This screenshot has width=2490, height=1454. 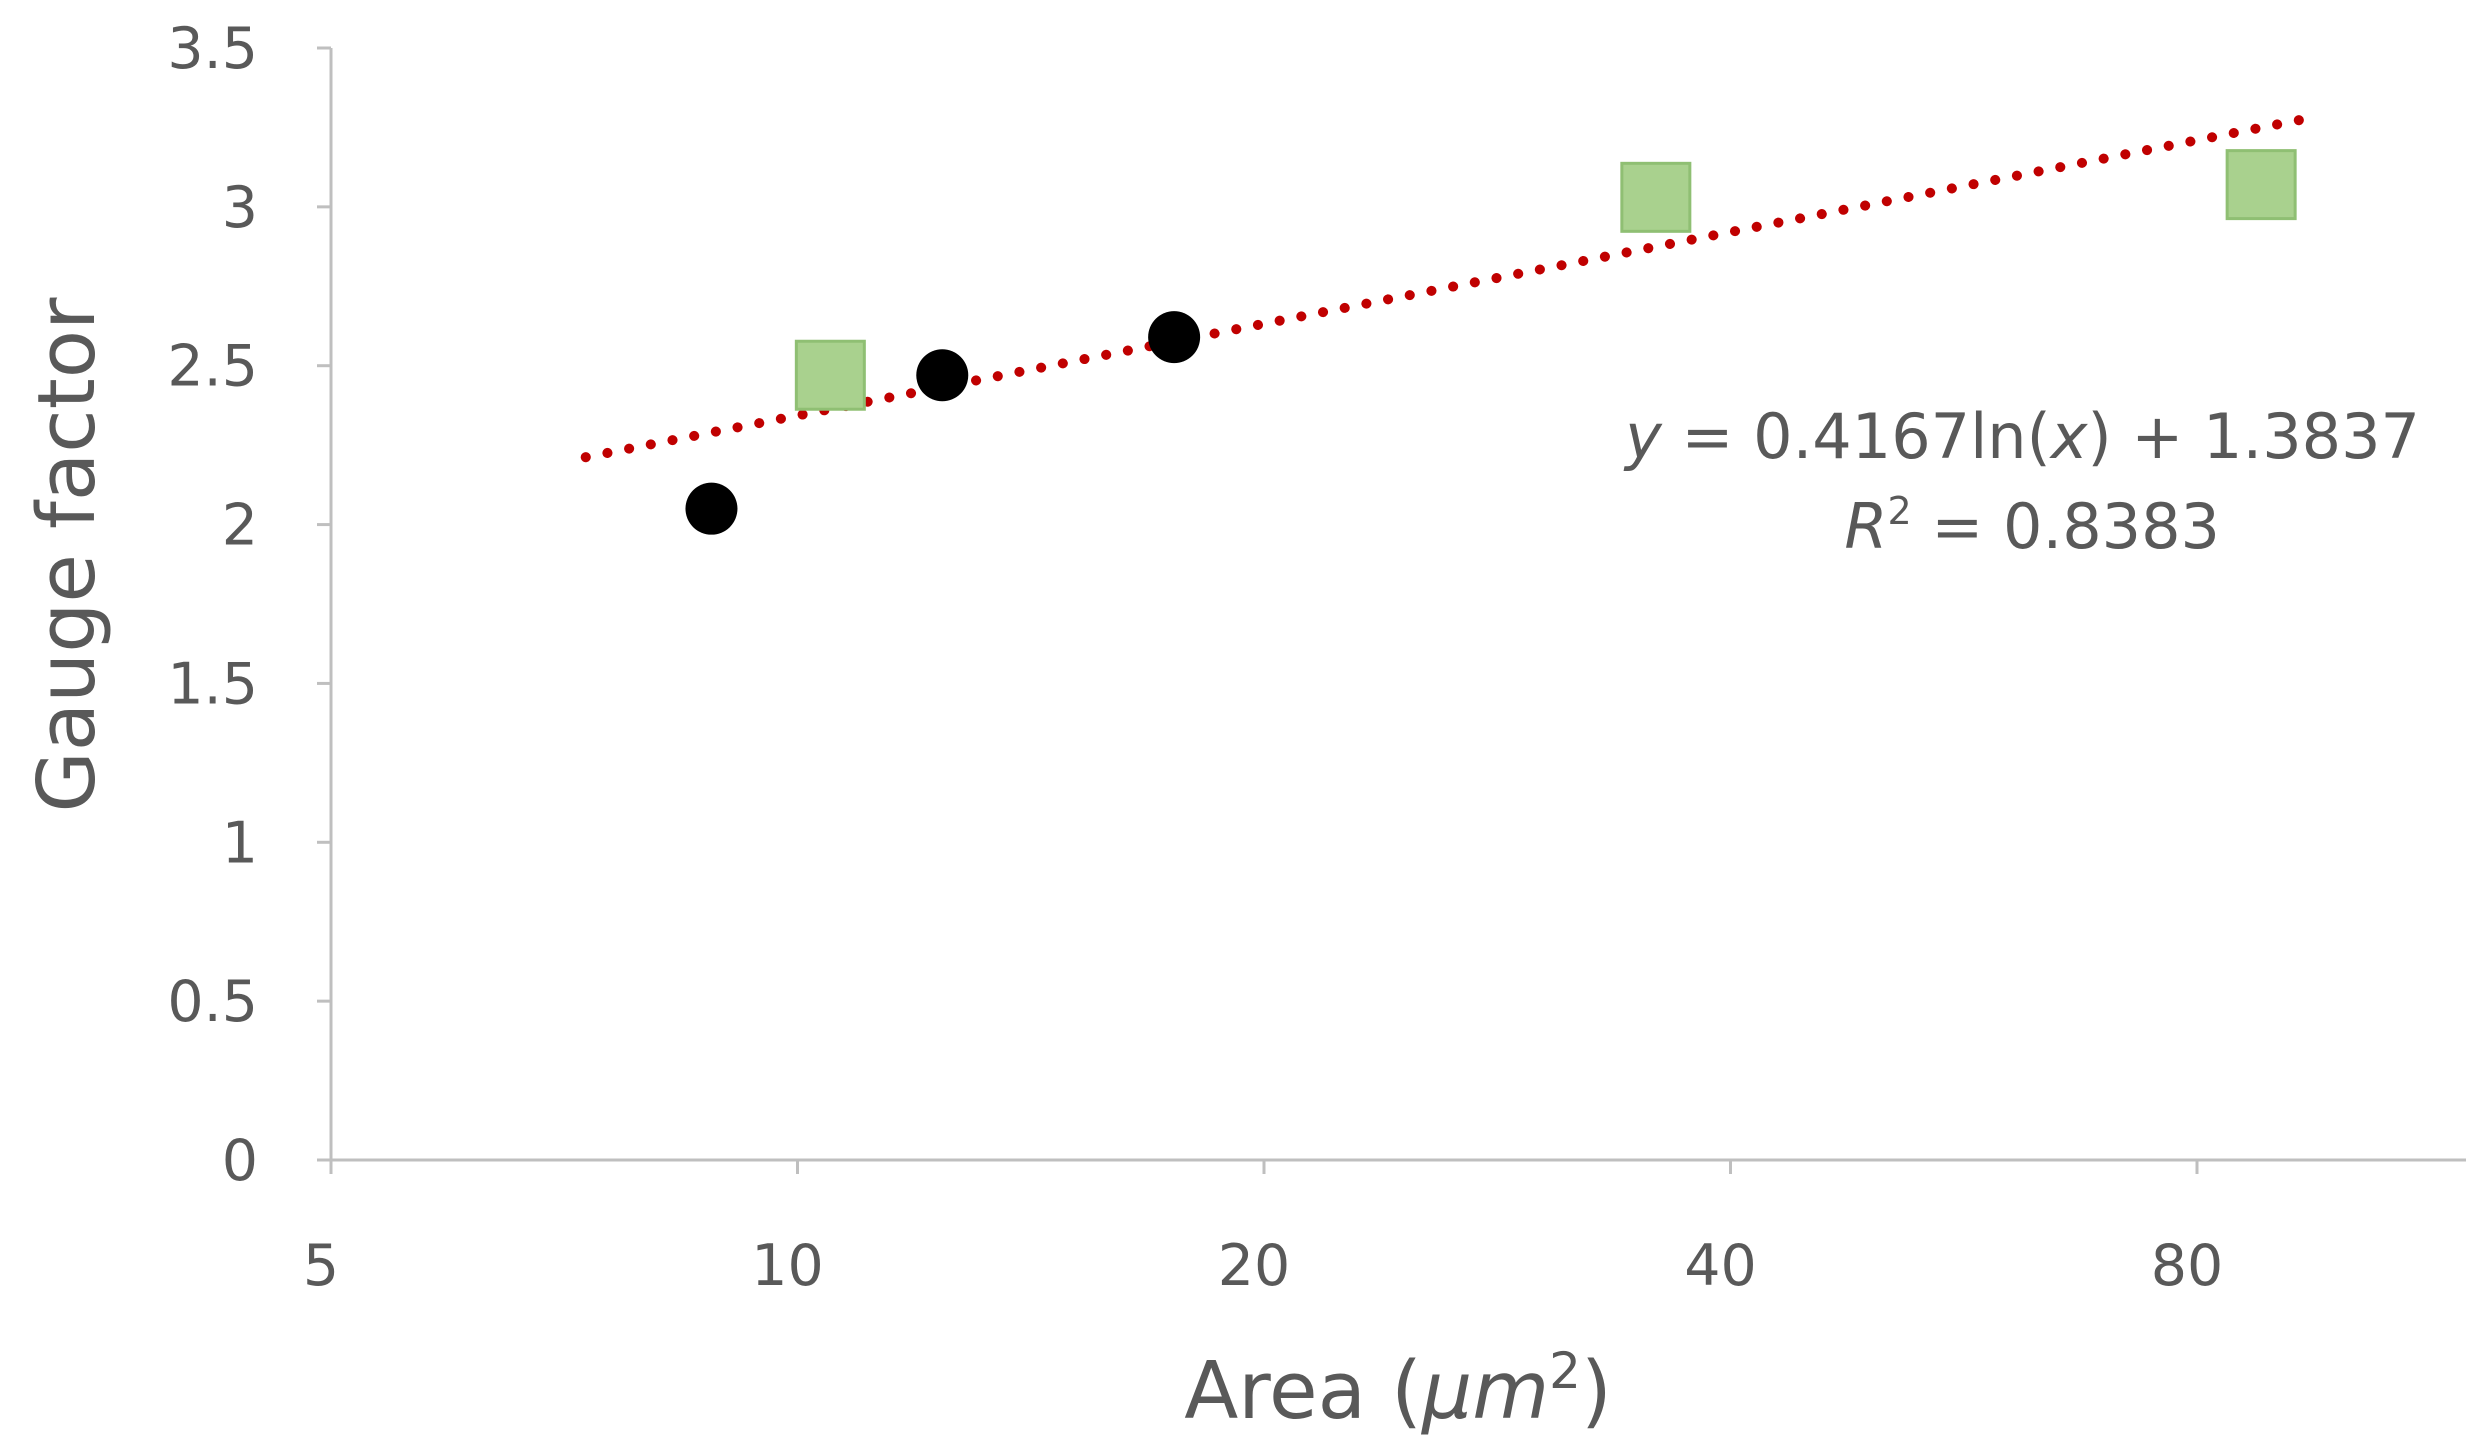 What do you see at coordinates (1484, 1391) in the screenshot?
I see `x-axis-title-unit: μm` at bounding box center [1484, 1391].